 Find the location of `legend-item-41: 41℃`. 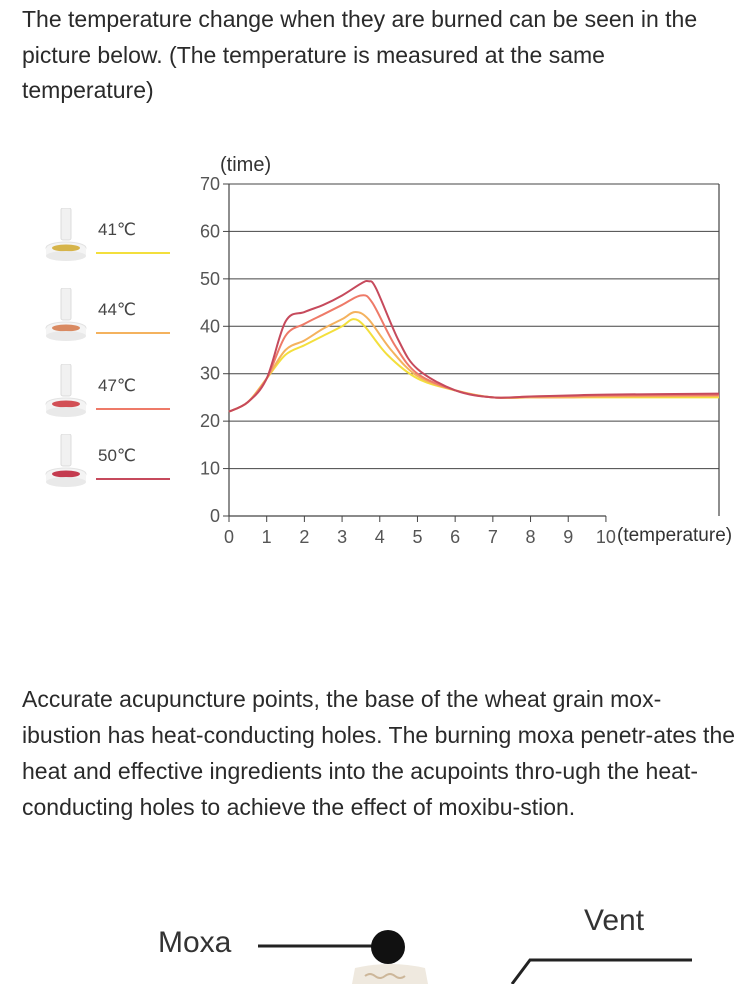

legend-item-41: 41℃ is located at coordinates (107, 243).